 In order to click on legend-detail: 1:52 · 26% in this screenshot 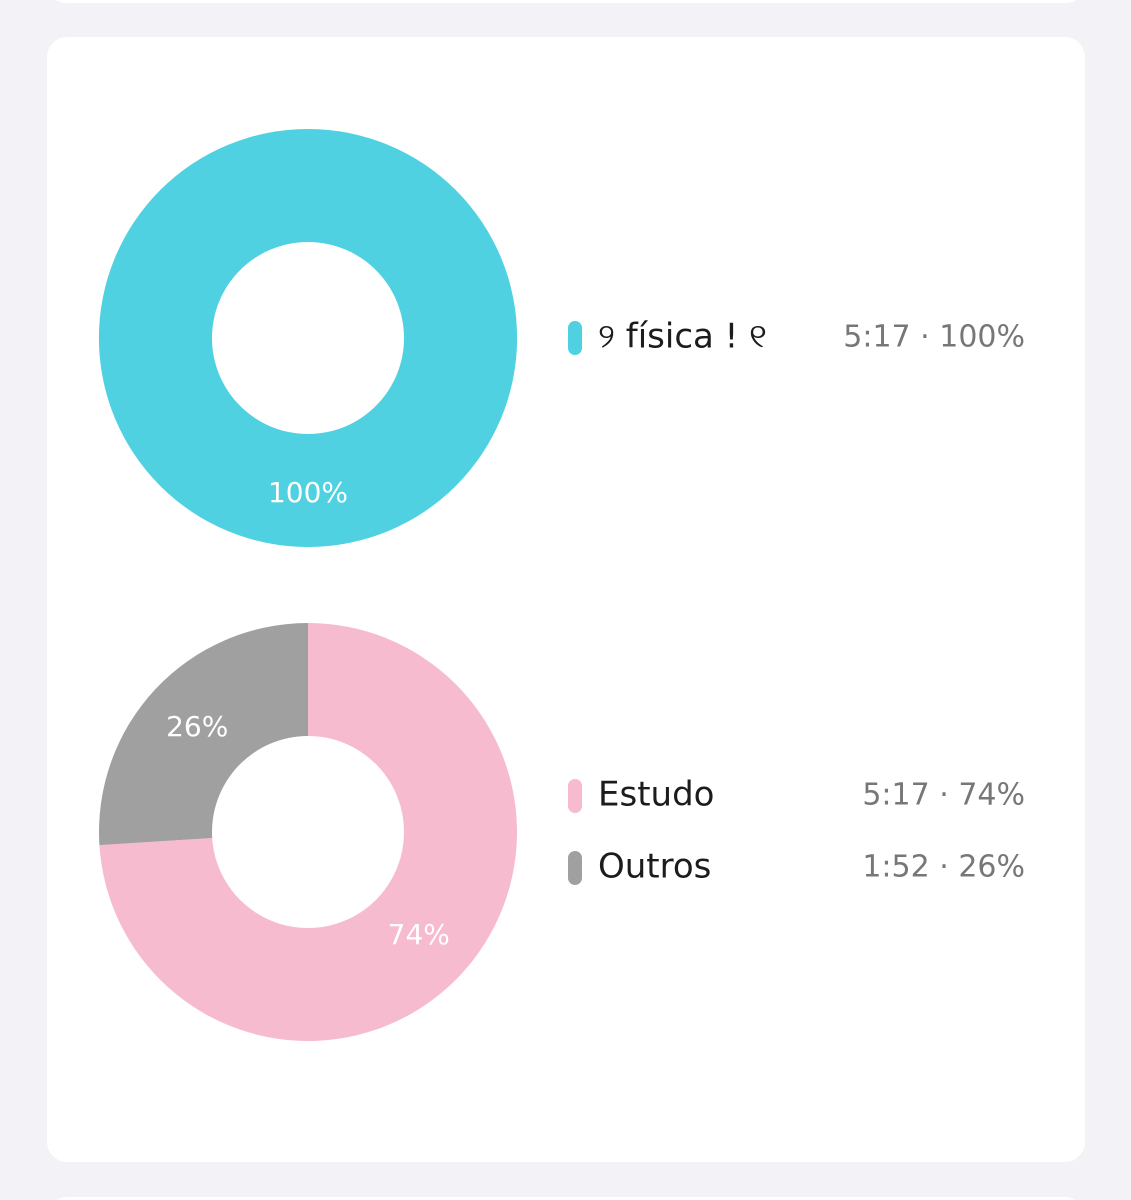, I will do `click(943, 867)`.